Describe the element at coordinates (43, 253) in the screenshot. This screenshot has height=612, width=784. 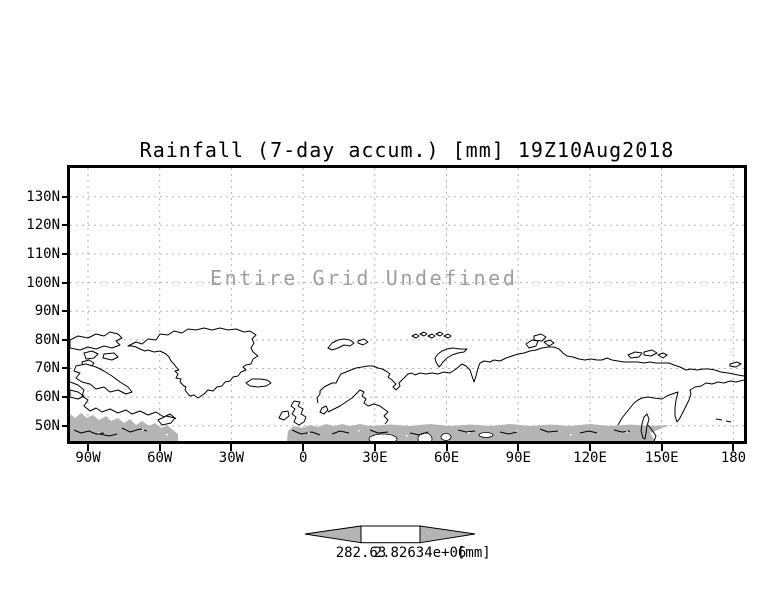
I see `y-axis-tick-label: 110N` at that location.